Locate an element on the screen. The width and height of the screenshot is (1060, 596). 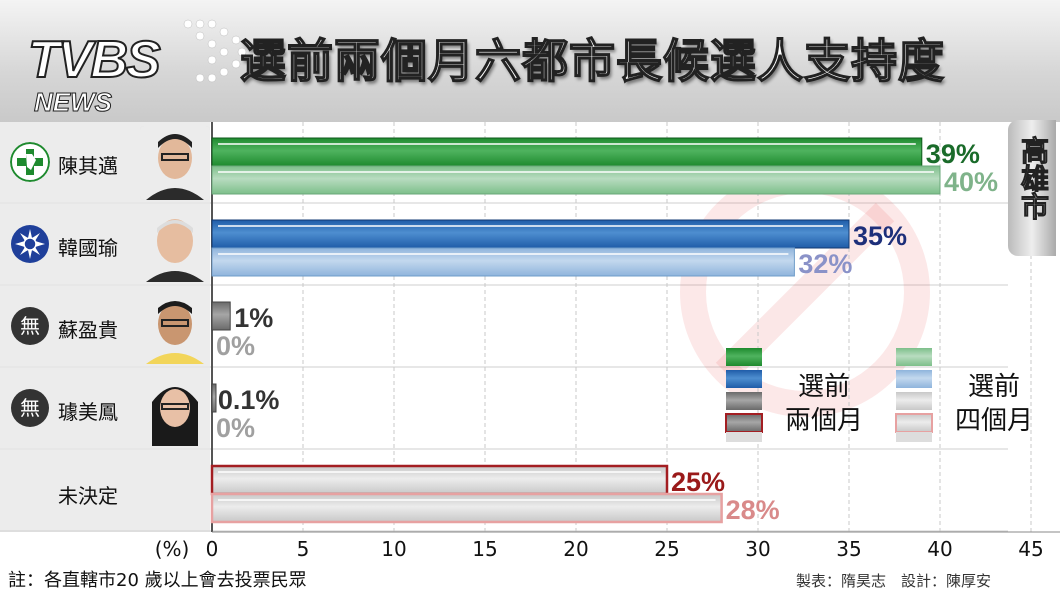
credits: 製表：隋昊志 設計：陳厚安 is located at coordinates (894, 581).